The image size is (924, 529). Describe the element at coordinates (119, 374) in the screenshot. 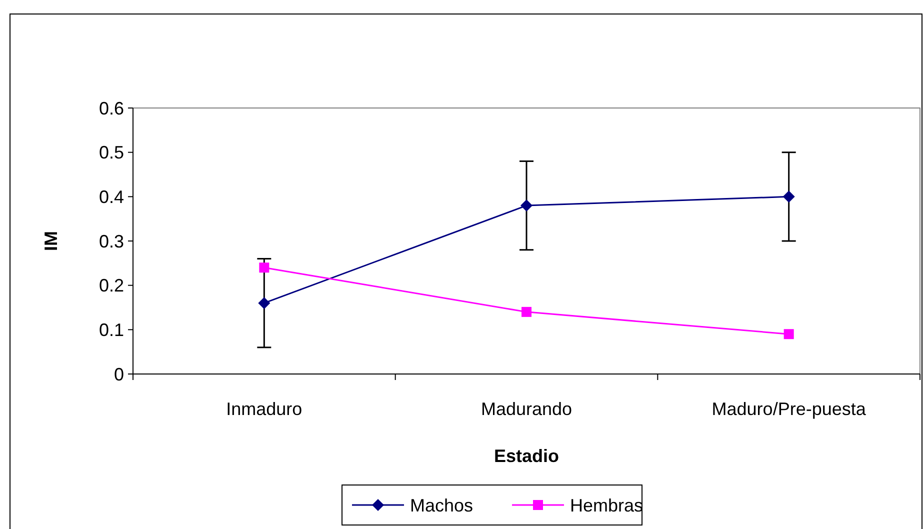

I see `y-tick-label: 0` at that location.